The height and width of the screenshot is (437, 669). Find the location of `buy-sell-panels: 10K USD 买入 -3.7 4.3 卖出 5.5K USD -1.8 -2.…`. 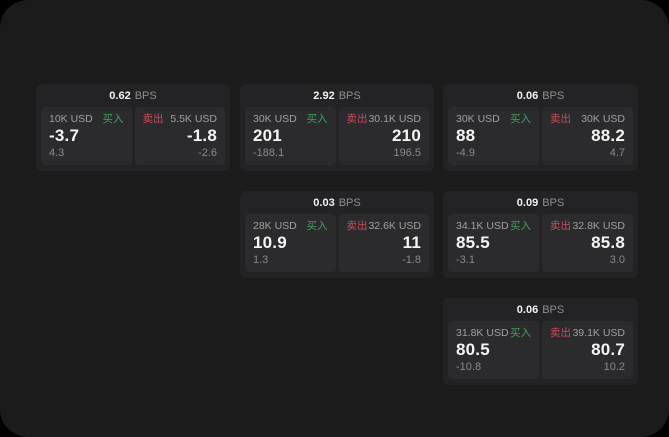

buy-sell-panels: 10K USD 买入 -3.7 4.3 卖出 5.5K USD -1.8 -2.… is located at coordinates (133, 136).